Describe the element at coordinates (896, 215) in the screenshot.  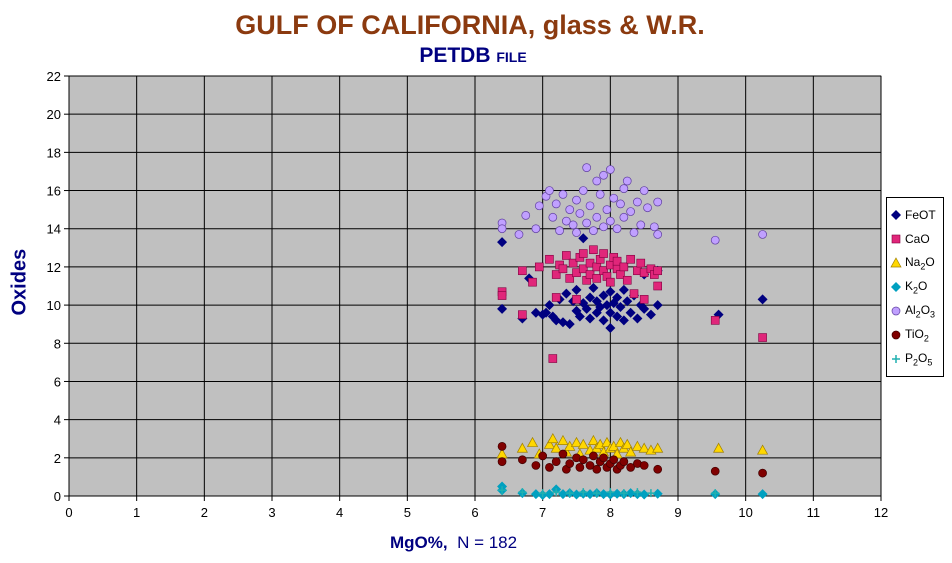
I see `legend-symbol-feot` at that location.